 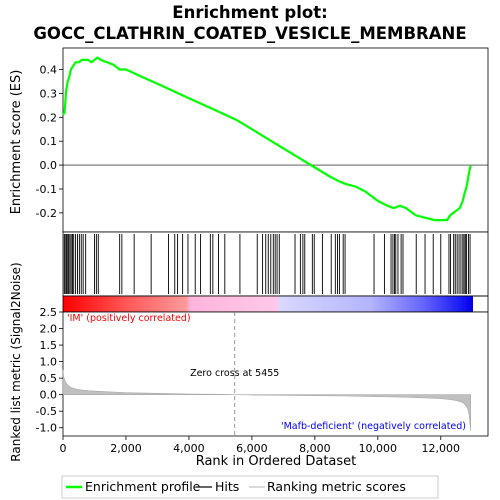 What do you see at coordinates (49, 395) in the screenshot?
I see `metric-y-tick-label: 0.0` at bounding box center [49, 395].